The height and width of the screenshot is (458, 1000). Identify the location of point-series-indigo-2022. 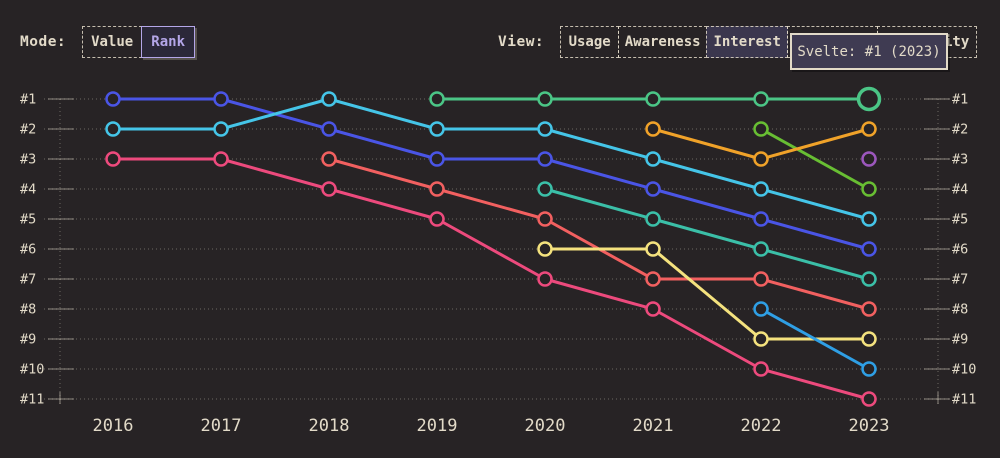
(761, 219).